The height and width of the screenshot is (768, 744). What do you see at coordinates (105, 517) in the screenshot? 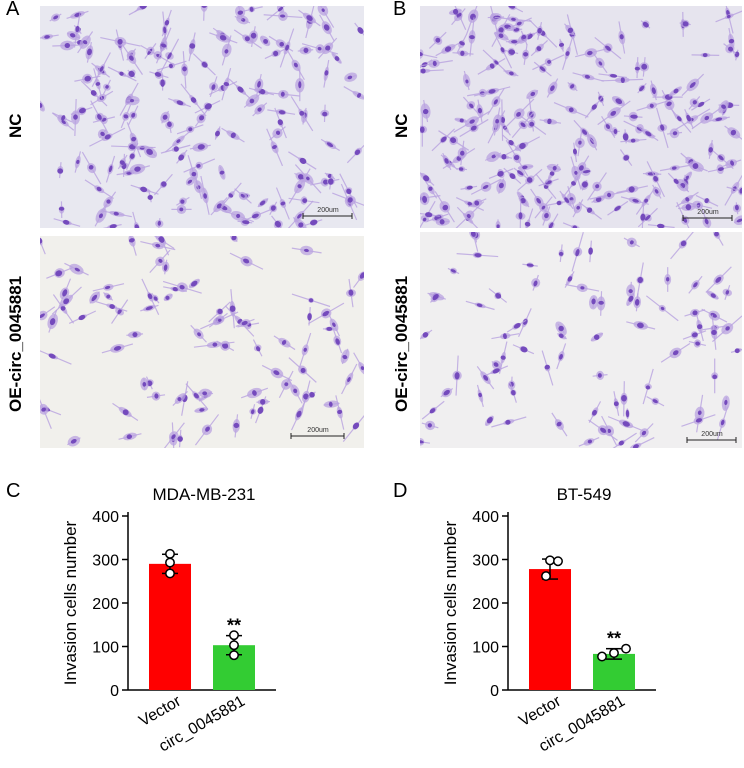
I see `y-tick-label: 400` at bounding box center [105, 517].